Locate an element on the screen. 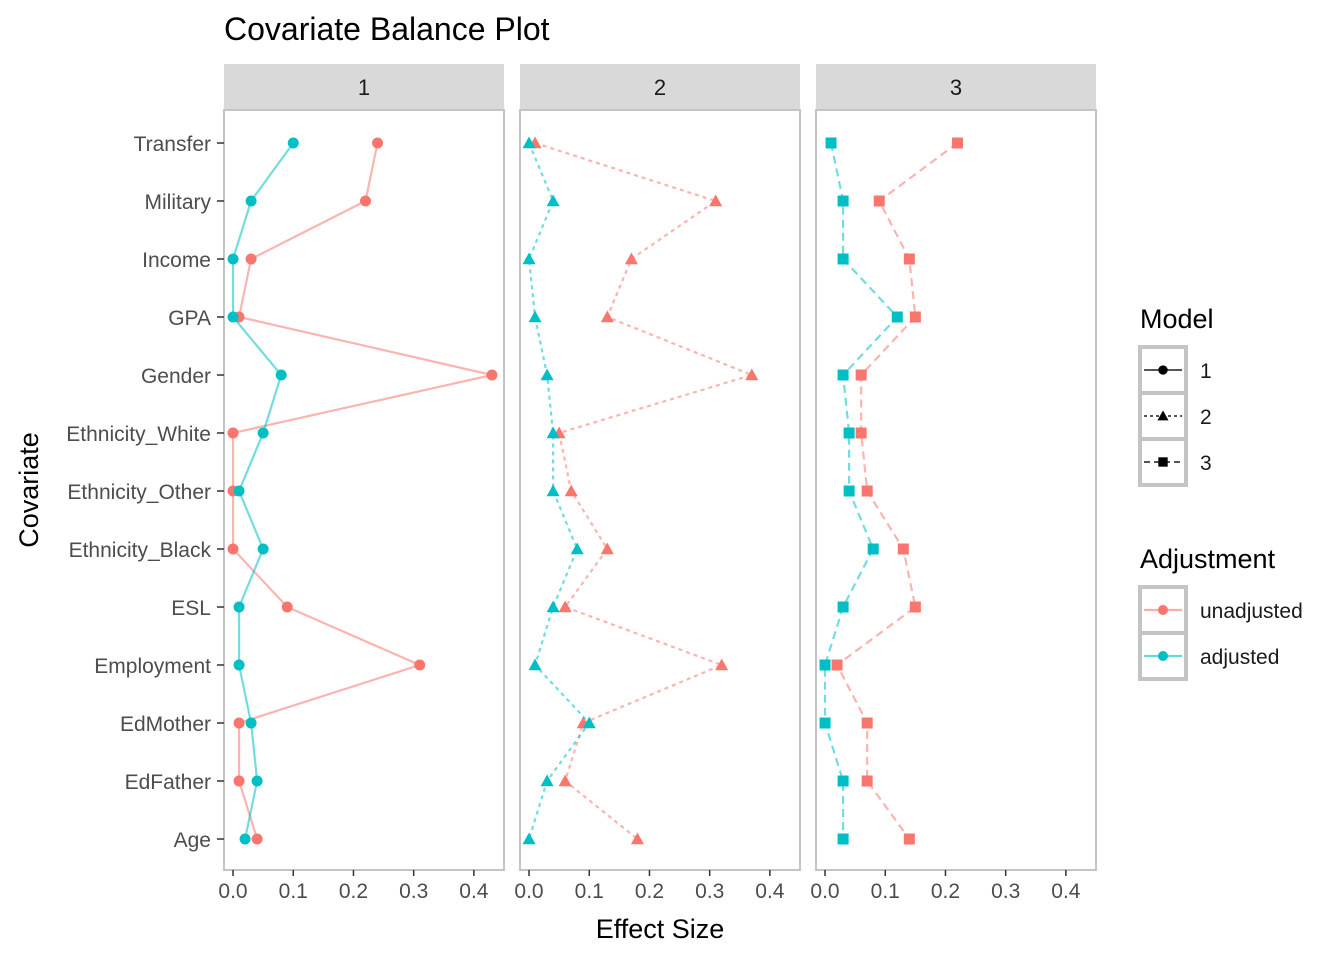 The height and width of the screenshot is (965, 1344). y-tick-label-ethnicity-white: Ethnicity_White is located at coordinates (138, 434).